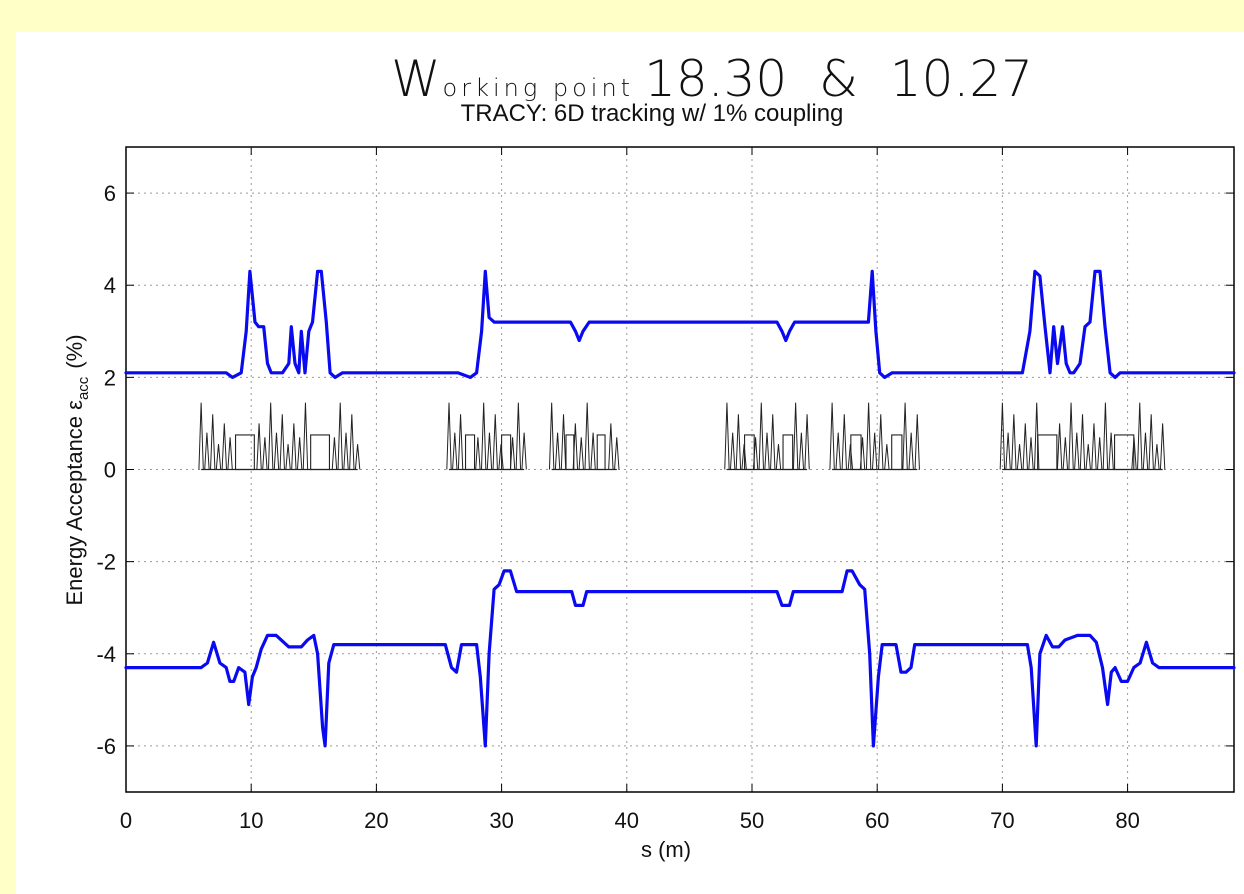 The height and width of the screenshot is (894, 1244). What do you see at coordinates (77, 469) in the screenshot?
I see `y-axis-label: Energy Acceptance εacc (%)` at bounding box center [77, 469].